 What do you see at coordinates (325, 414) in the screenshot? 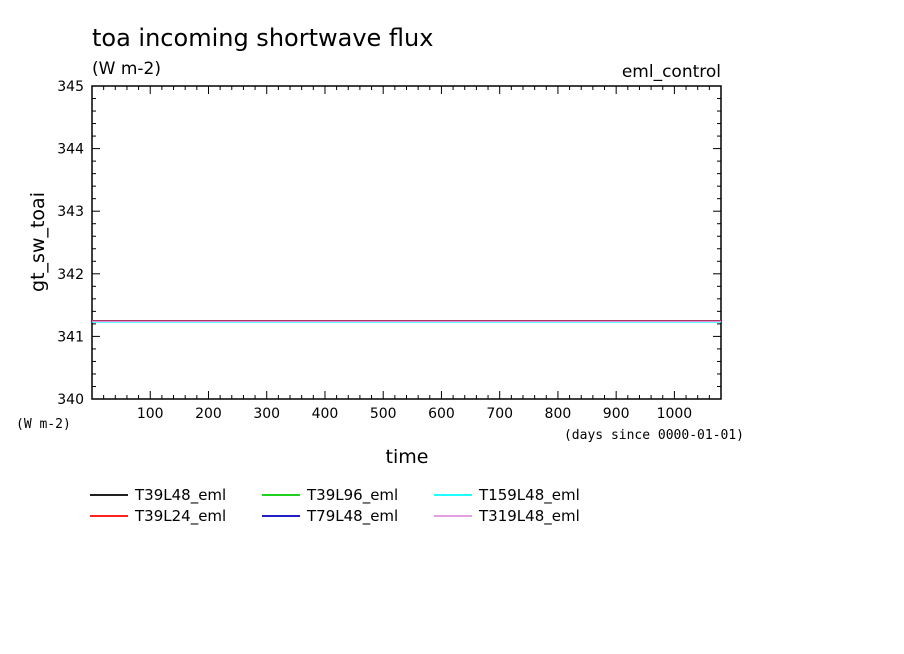
I see `x-tick-label: 400` at bounding box center [325, 414].